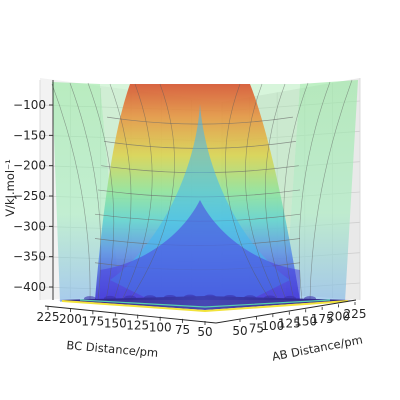  I want to click on z-tick-label: −100, so click(29, 105).